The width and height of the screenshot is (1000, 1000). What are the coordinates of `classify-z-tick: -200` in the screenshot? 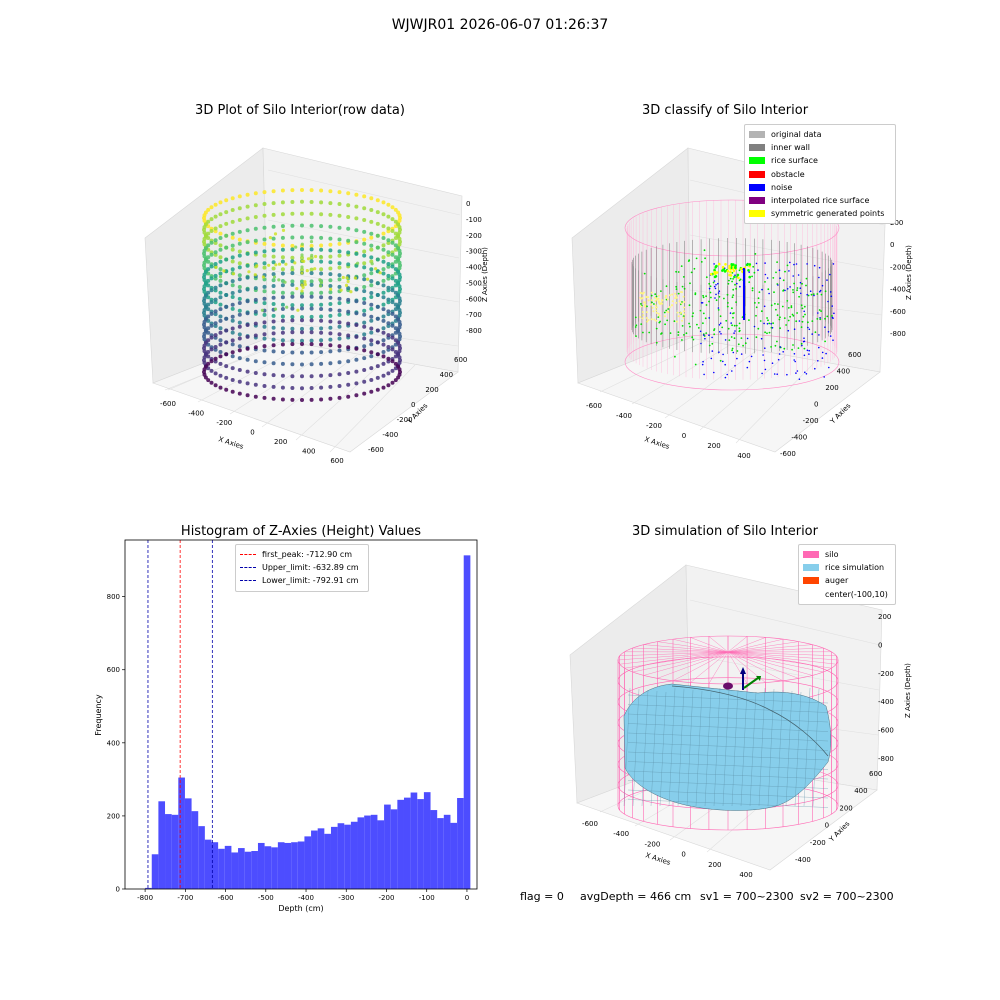 It's located at (898, 267).